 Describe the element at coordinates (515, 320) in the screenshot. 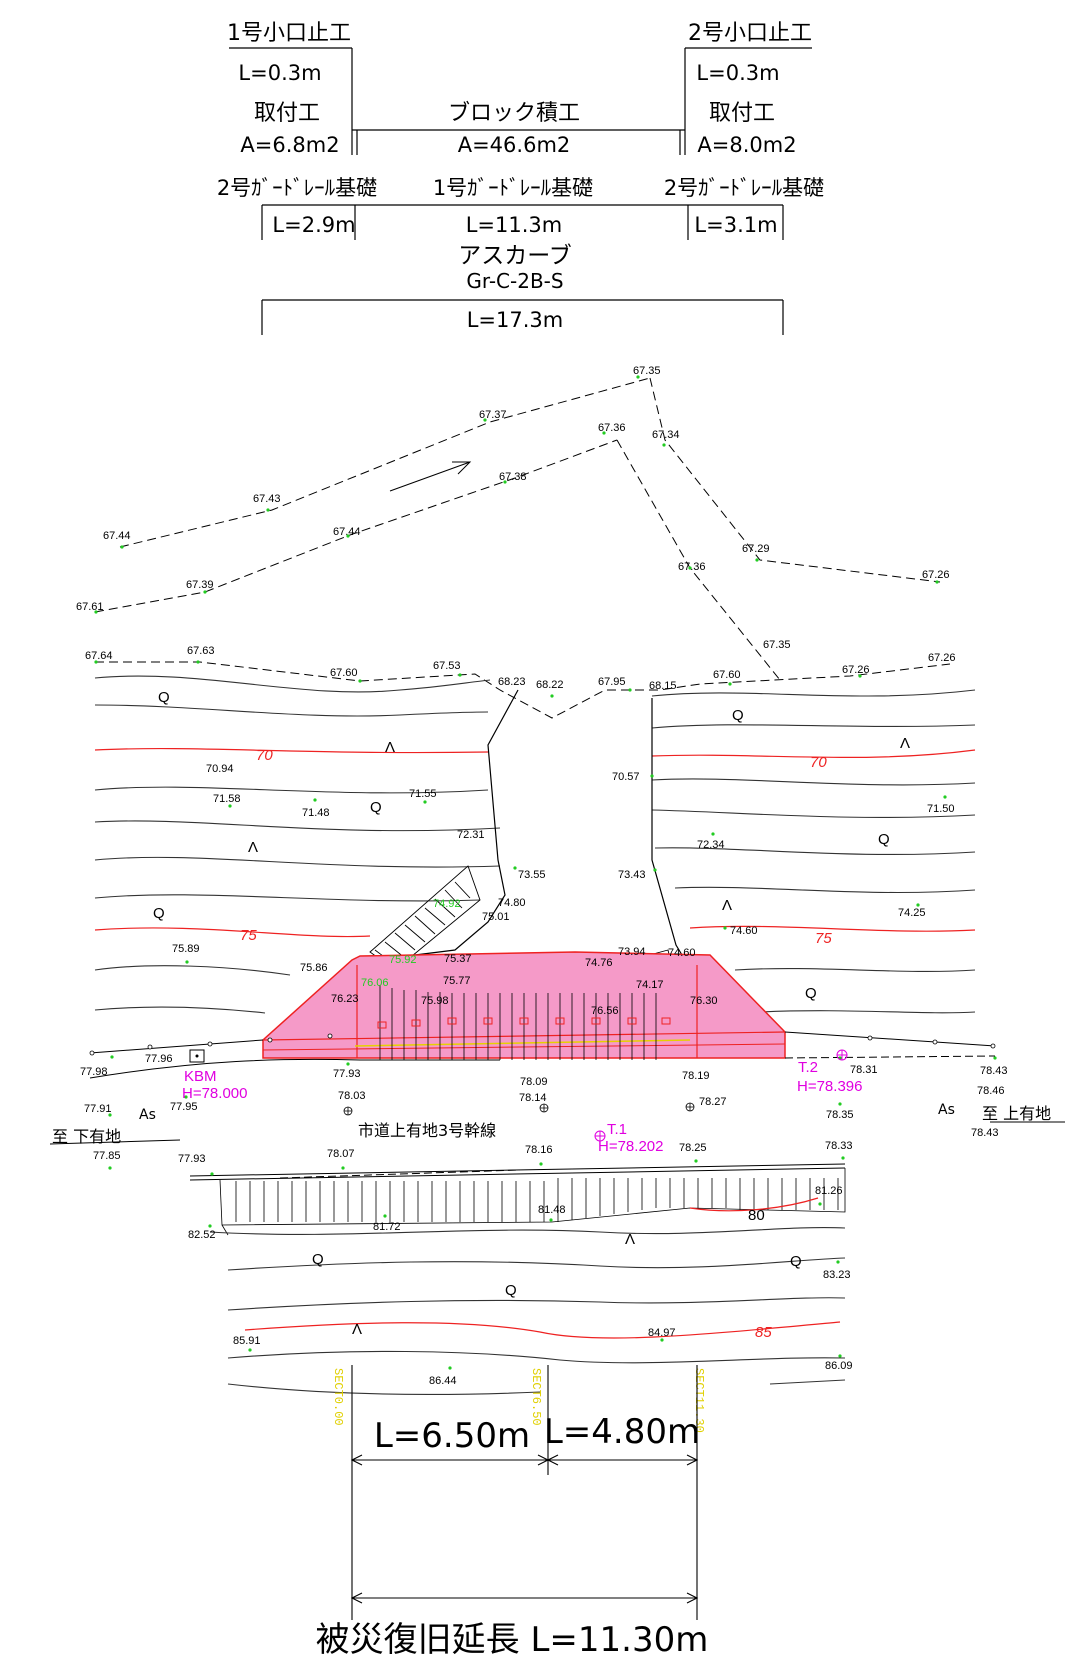

I see `ascurb-length: L=17.3m` at that location.